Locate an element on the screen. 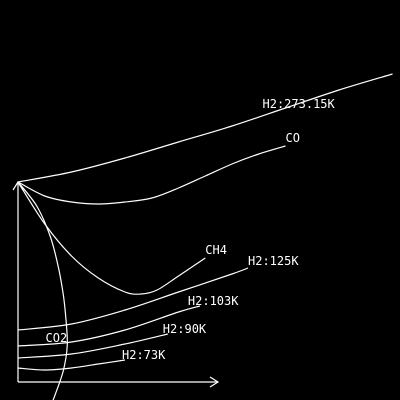 Image resolution: width=400 pixels, height=400 pixels. series-label-h2-273-15k: H2:273.15K is located at coordinates (299, 104).